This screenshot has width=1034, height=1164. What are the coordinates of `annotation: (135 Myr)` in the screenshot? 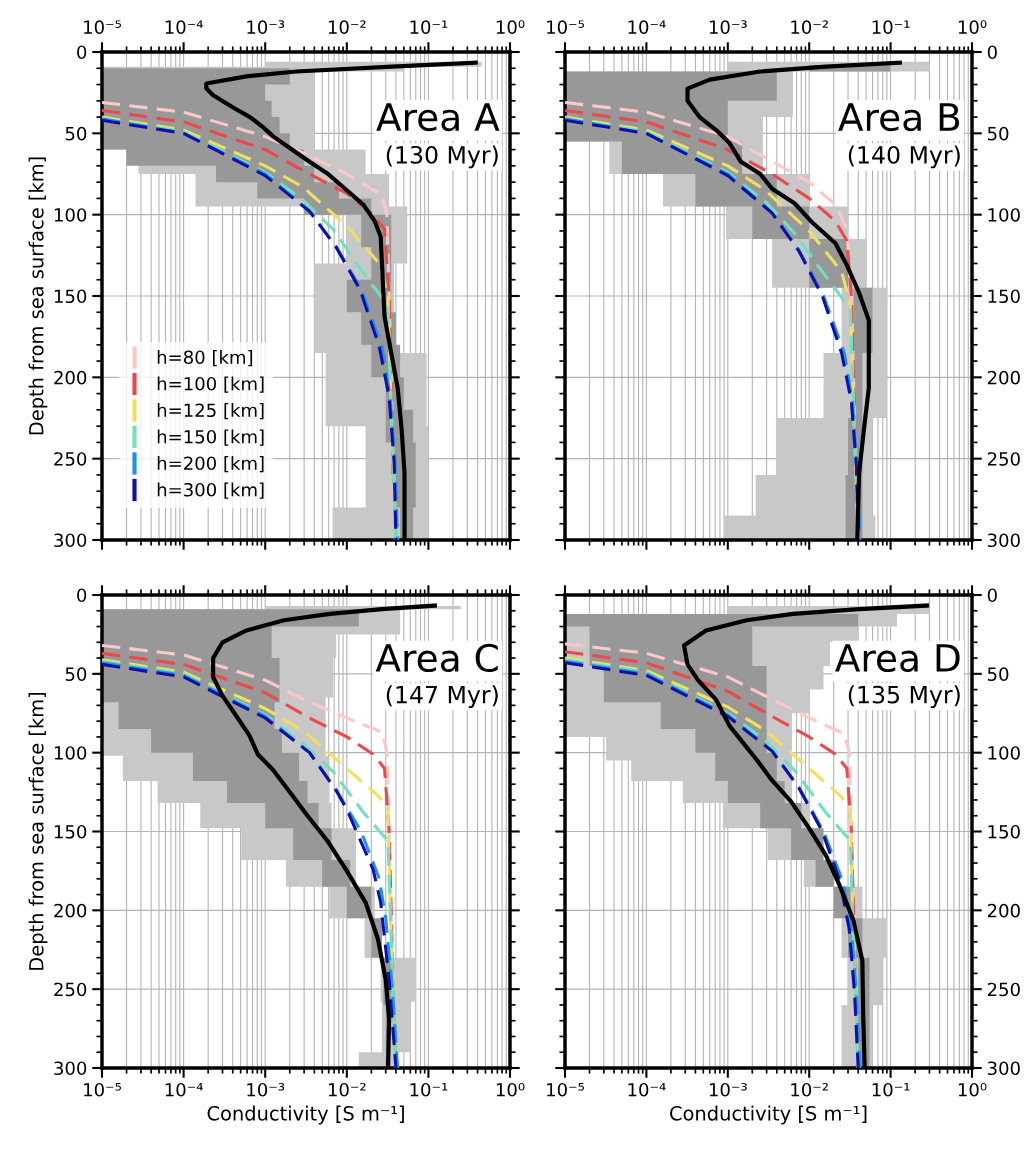 It's located at (904, 697).